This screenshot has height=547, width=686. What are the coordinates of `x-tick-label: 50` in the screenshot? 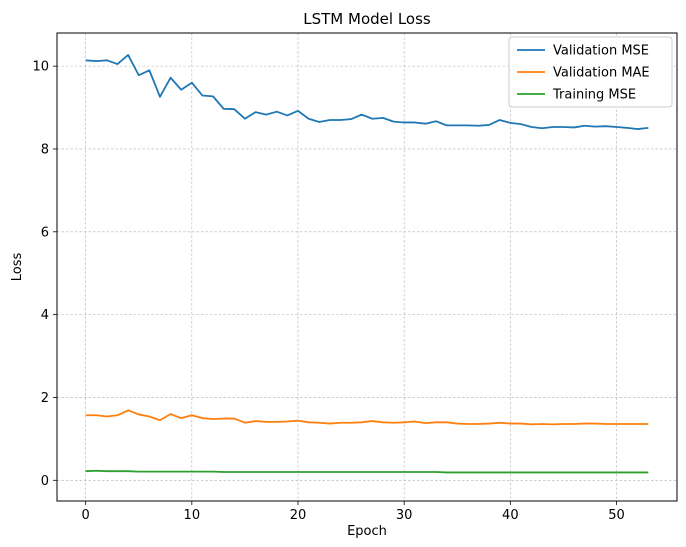 It's located at (616, 515).